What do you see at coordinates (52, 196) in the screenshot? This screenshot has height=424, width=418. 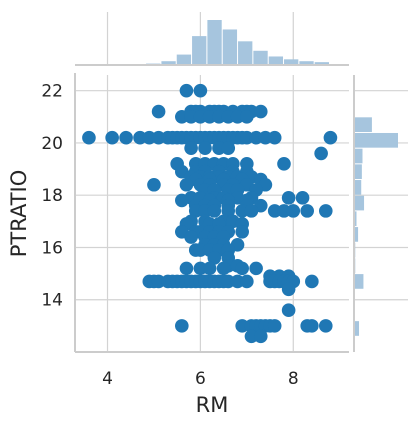 I see `y-tick-label: 18` at bounding box center [52, 196].